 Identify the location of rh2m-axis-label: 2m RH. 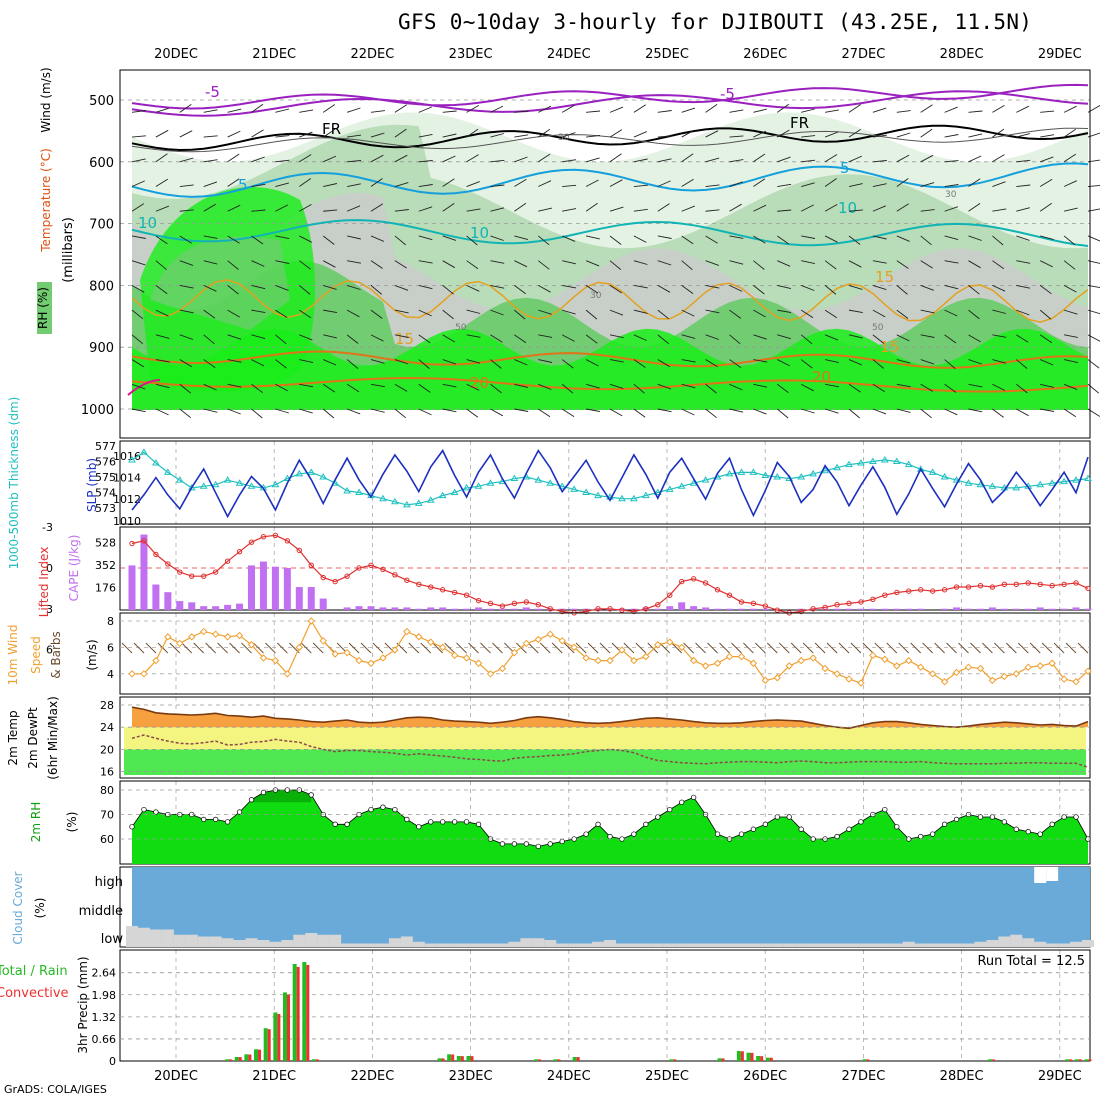
(36, 822).